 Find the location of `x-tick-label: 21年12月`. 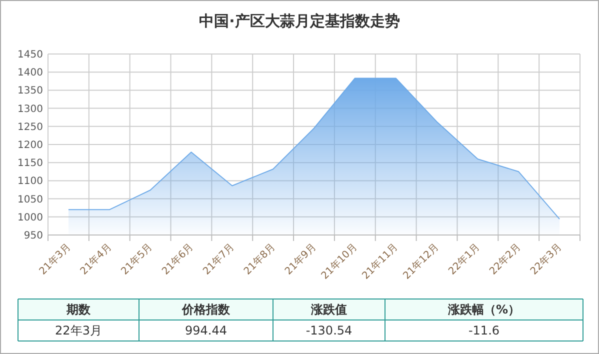

x-tick-label: 21年12月 is located at coordinates (421, 261).